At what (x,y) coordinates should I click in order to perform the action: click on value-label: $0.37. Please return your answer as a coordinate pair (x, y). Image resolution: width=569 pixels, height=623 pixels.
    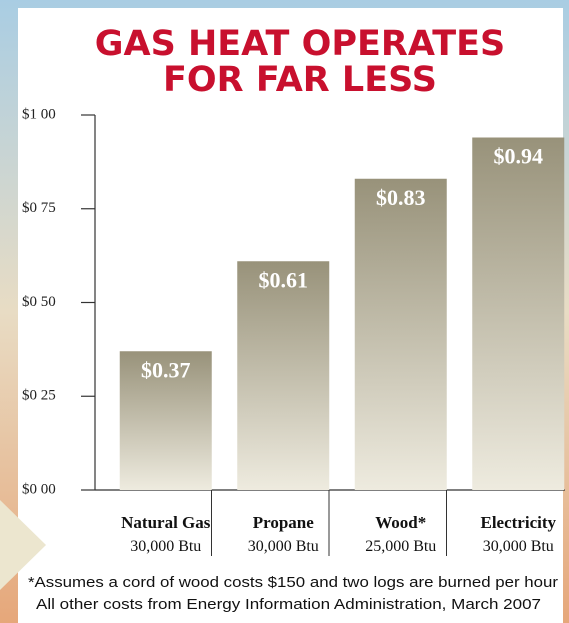
    Looking at the image, I should click on (166, 369).